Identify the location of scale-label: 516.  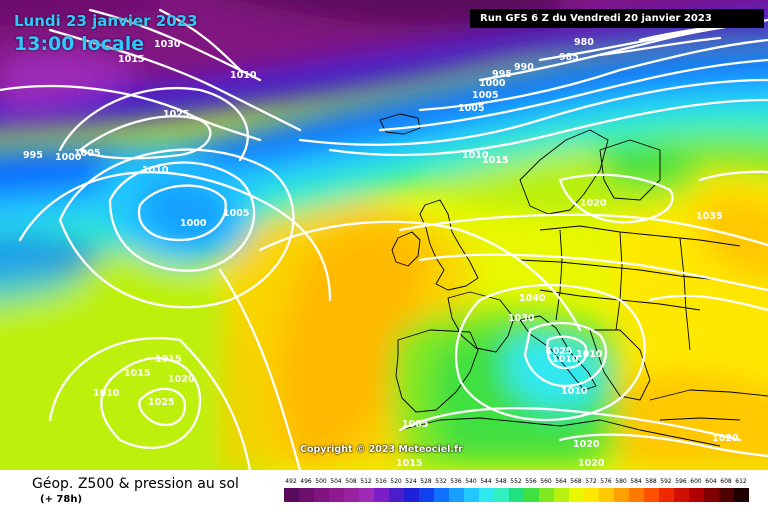
(381, 481).